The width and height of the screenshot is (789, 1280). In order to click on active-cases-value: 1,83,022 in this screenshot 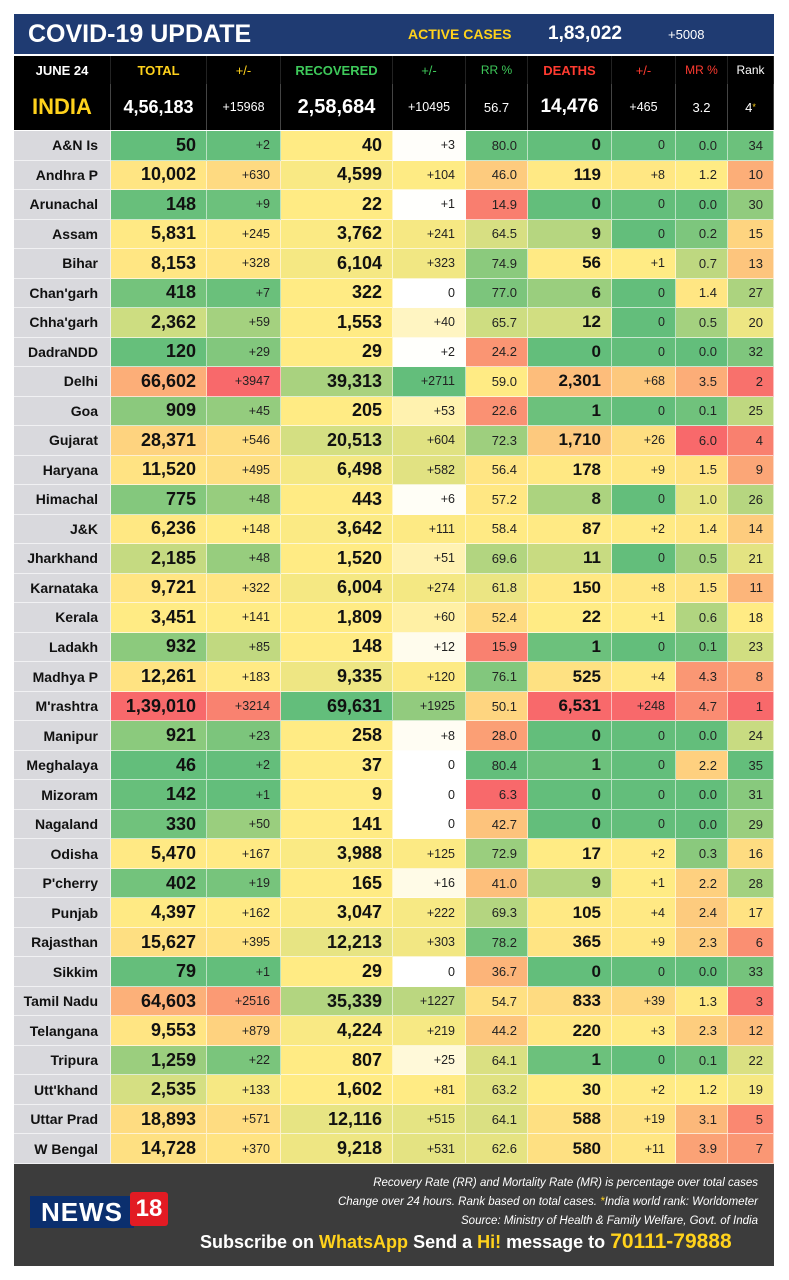, I will do `click(585, 33)`.